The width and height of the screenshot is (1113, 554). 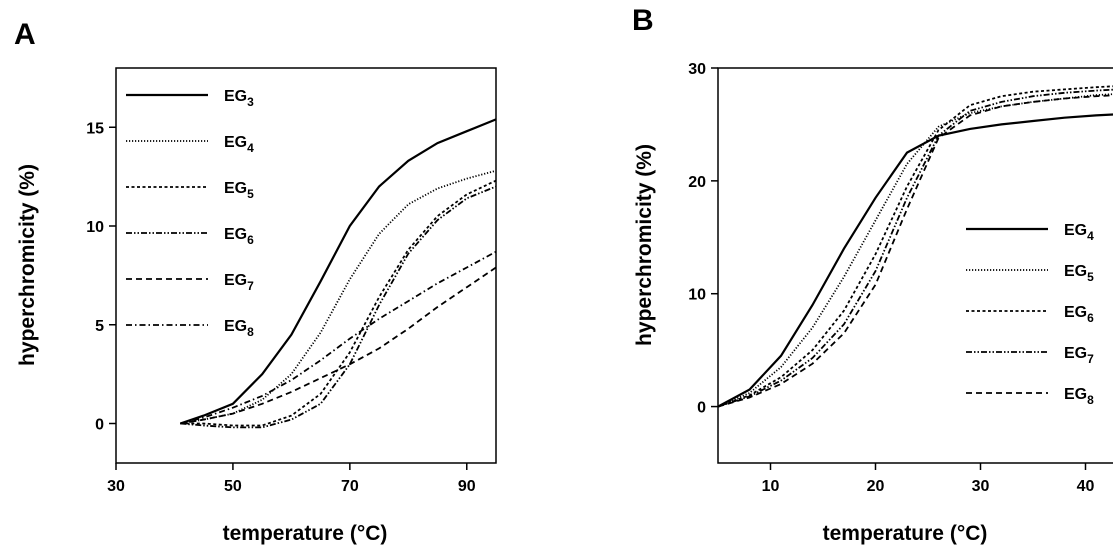 I want to click on x-tick-label: 90, so click(x=467, y=486).